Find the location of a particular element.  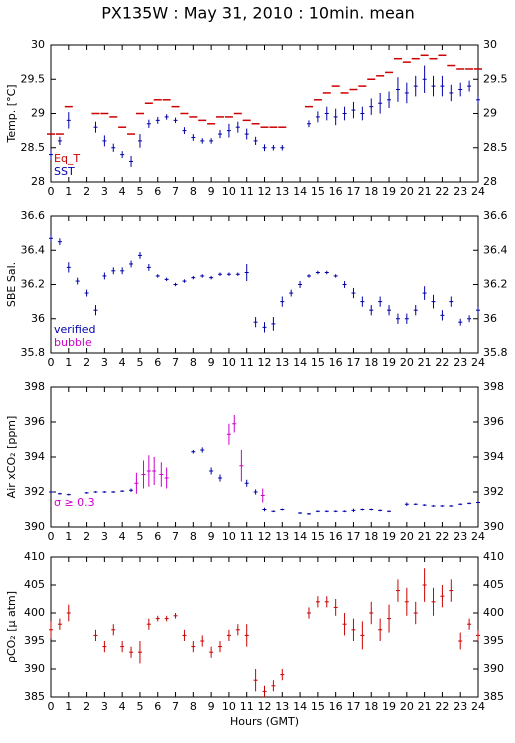

x-tick-label: 23 is located at coordinates (460, 706).